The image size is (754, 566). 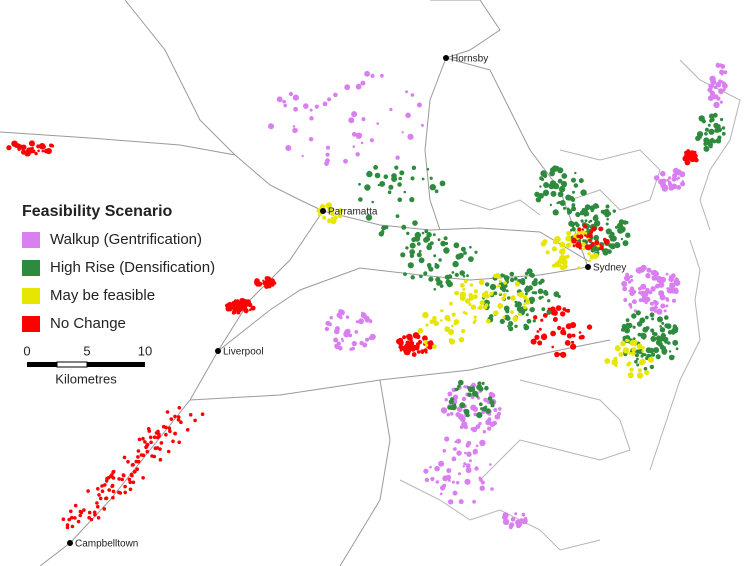 I want to click on legend-label: Walkup (Gentrification), so click(x=126, y=239).